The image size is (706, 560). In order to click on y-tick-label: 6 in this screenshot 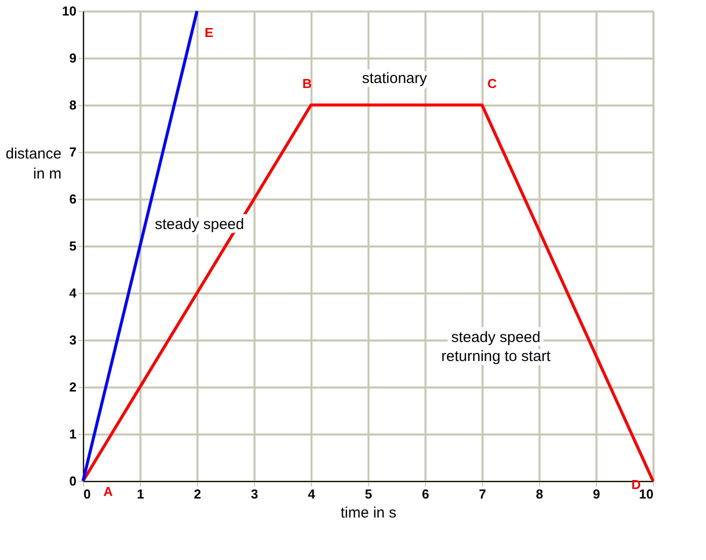, I will do `click(72, 199)`.